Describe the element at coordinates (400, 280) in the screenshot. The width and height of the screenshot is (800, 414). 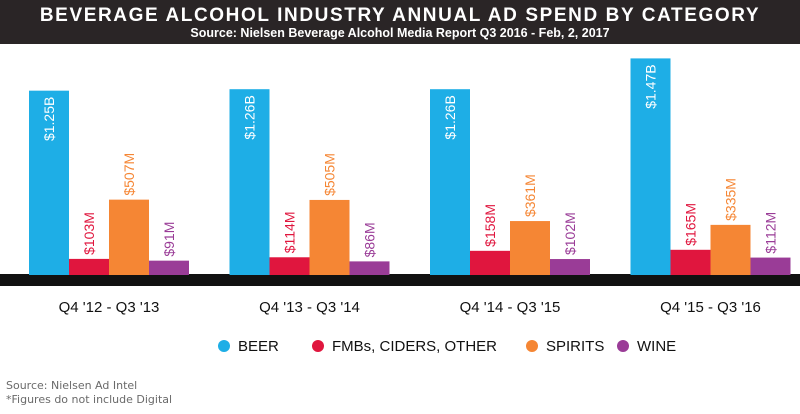
I see `x-axis-band` at that location.